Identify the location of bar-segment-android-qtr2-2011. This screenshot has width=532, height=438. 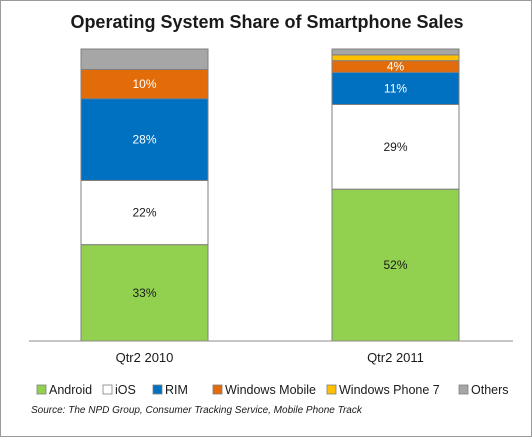
(395, 265).